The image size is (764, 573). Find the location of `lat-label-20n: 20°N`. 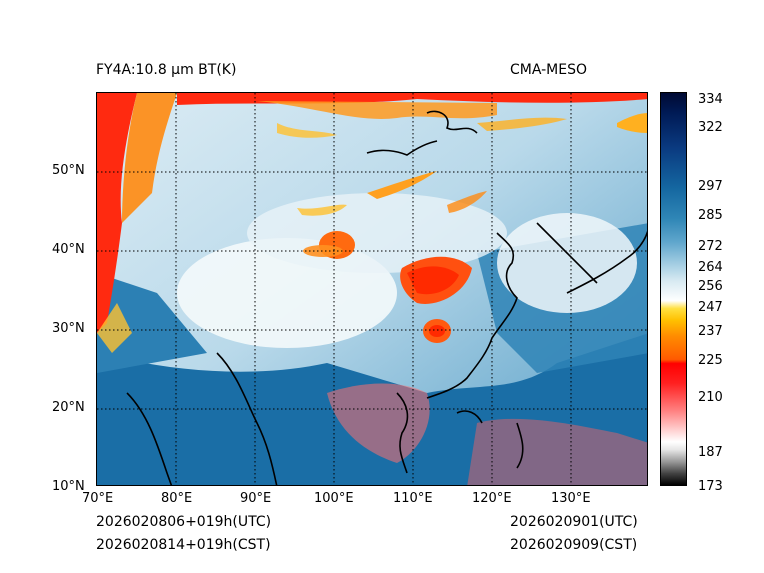

lat-label-20n: 20°N is located at coordinates (68, 407).